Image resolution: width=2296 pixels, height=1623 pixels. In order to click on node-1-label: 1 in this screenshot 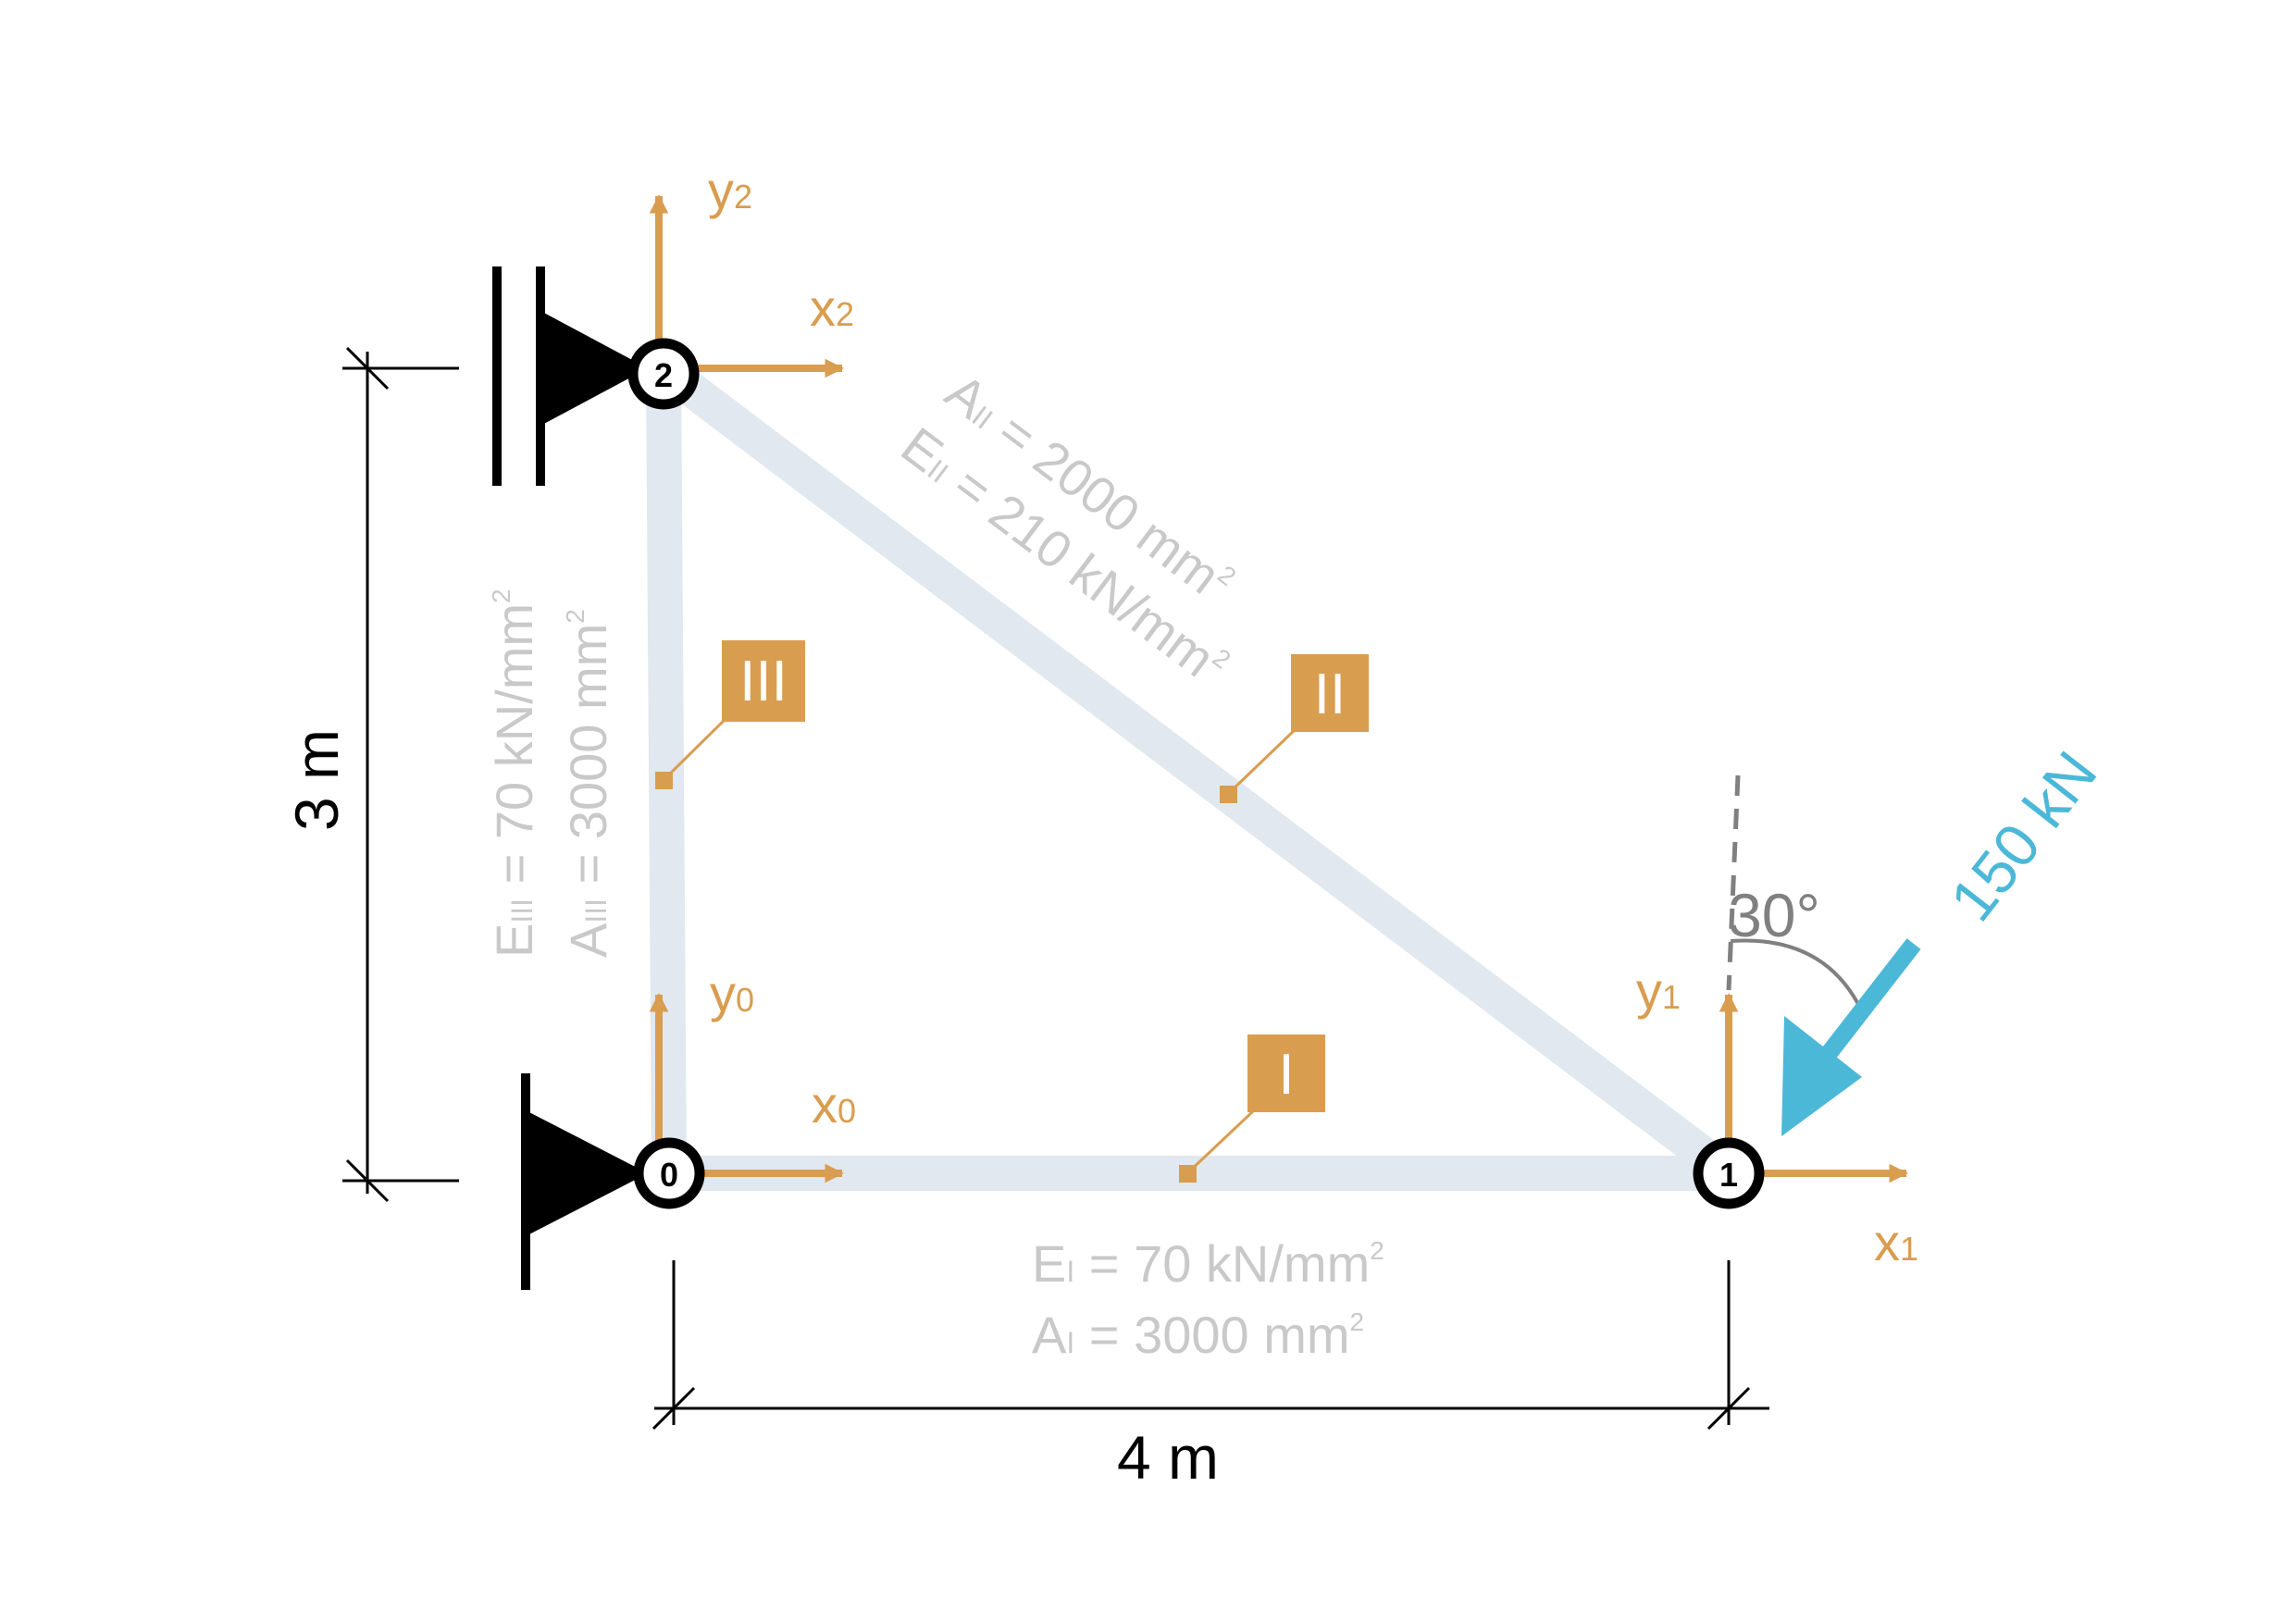, I will do `click(1729, 1175)`.